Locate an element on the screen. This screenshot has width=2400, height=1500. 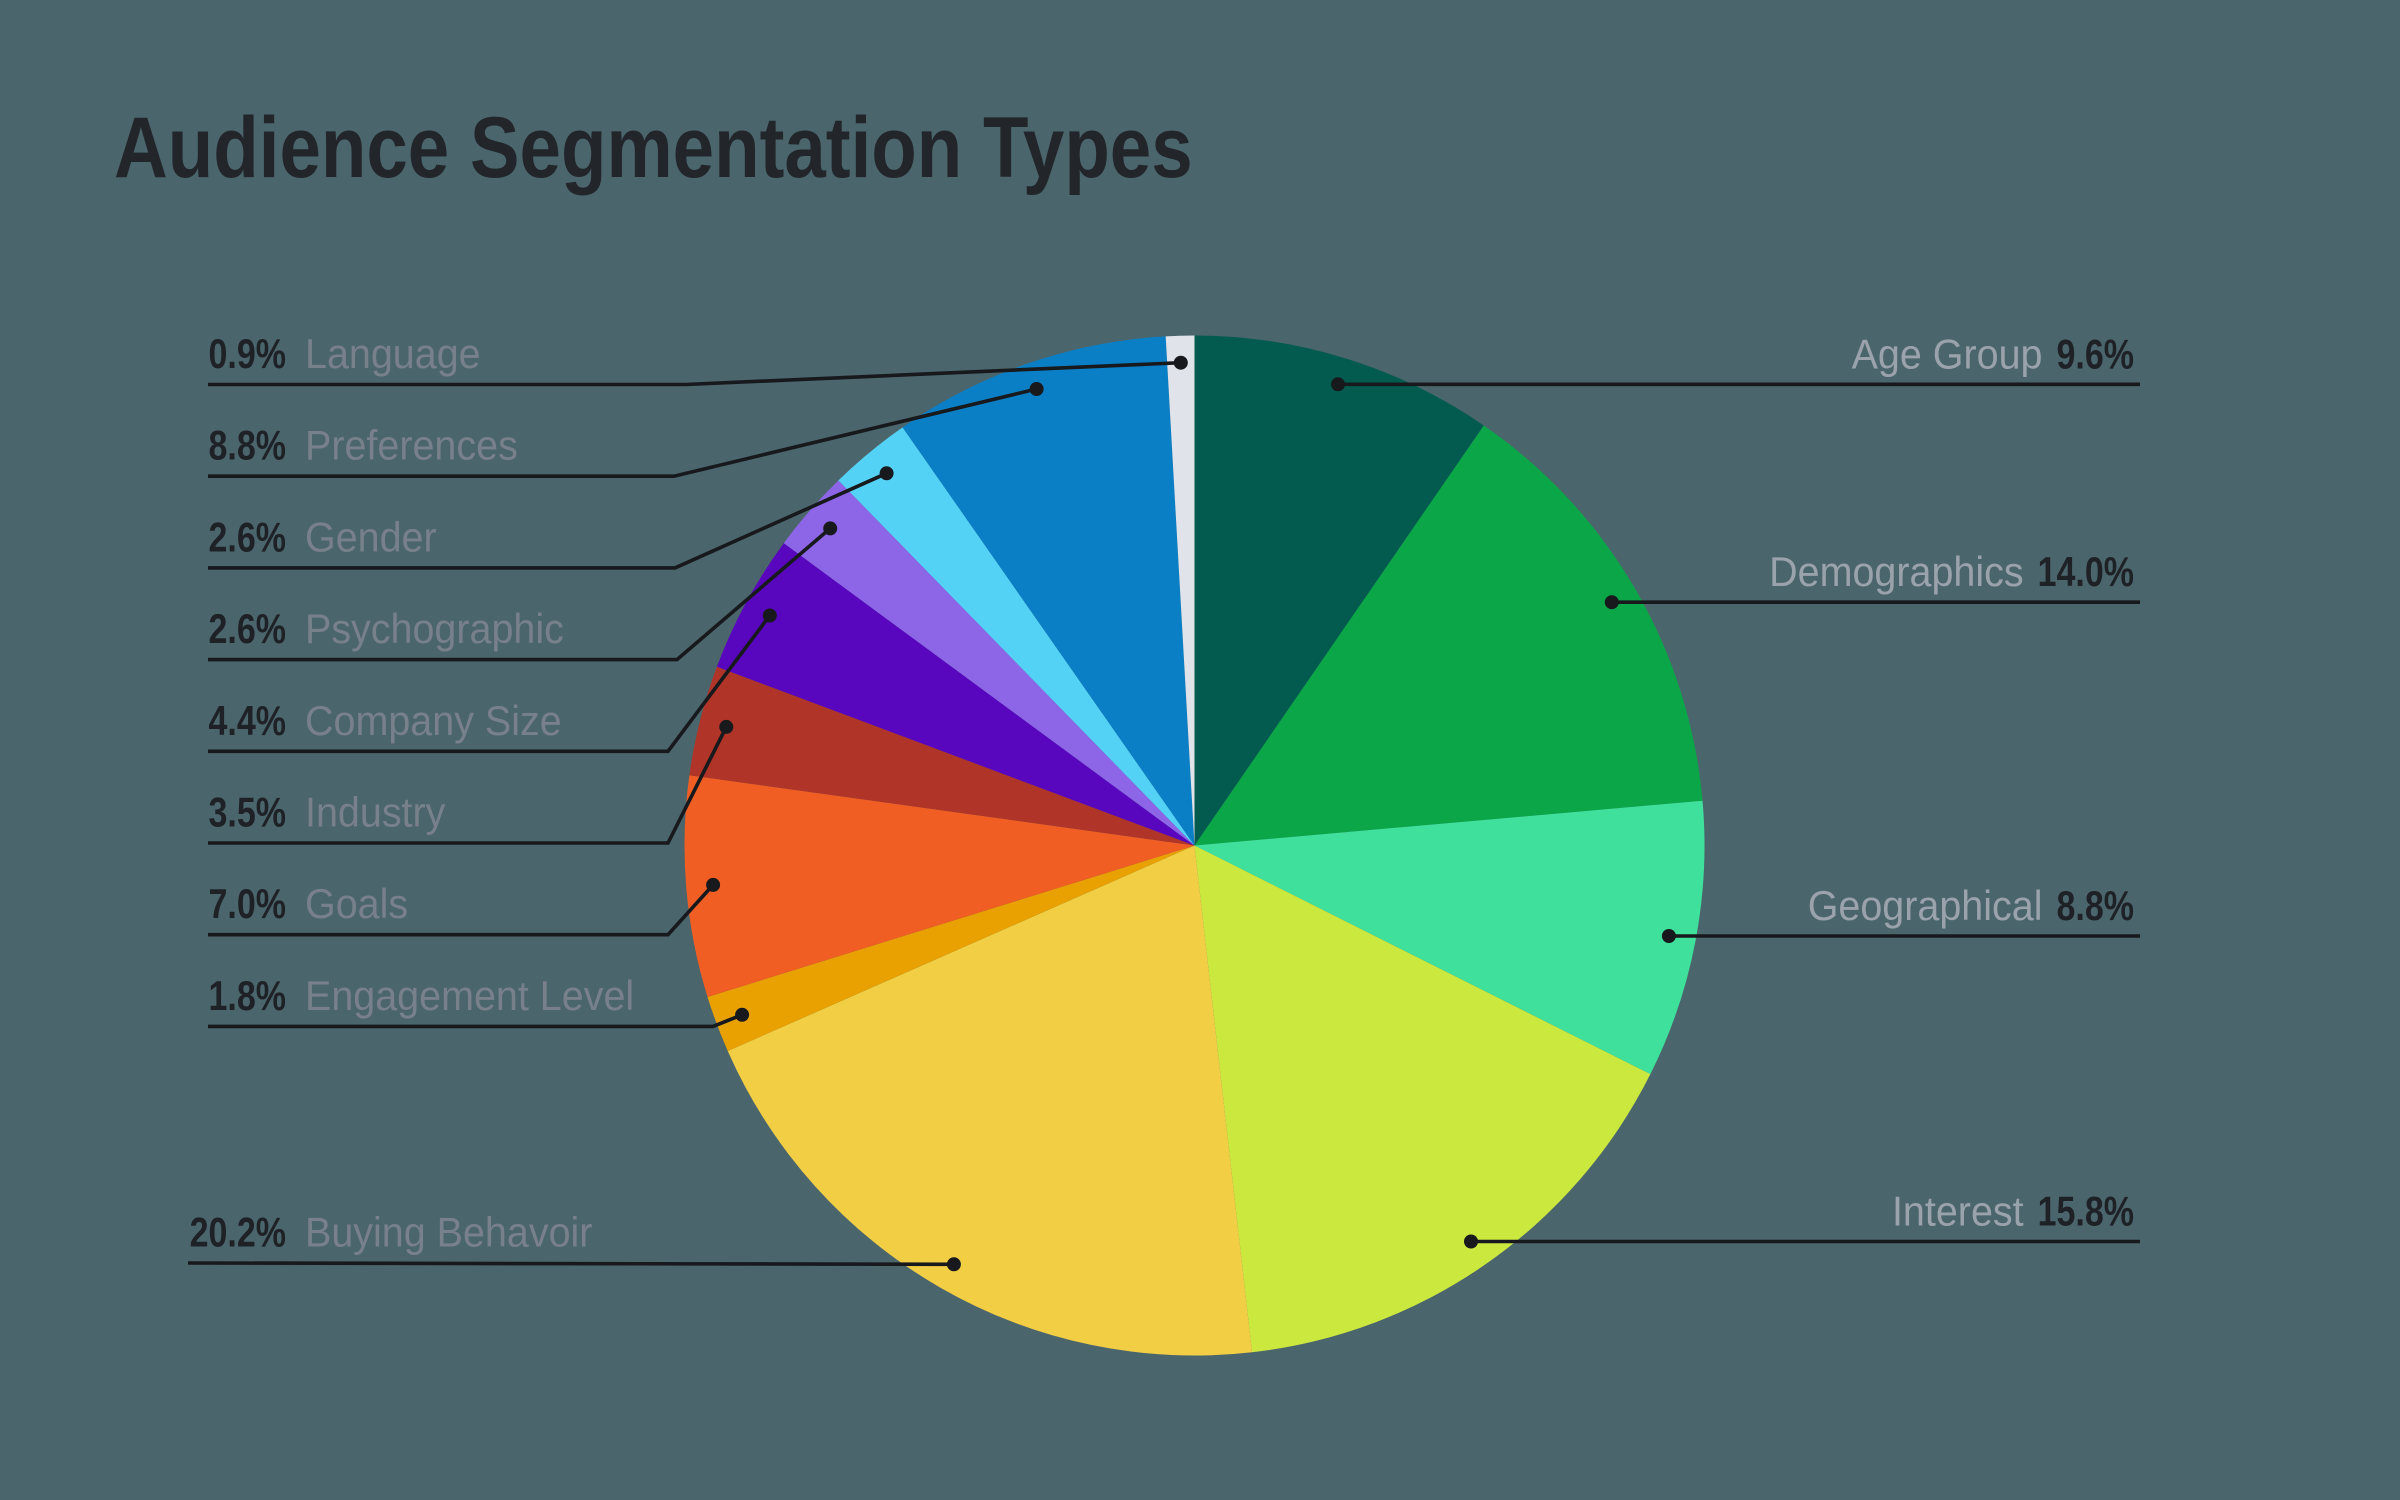
svg-text: Audience Segmentation Types is located at coordinates (653, 148).